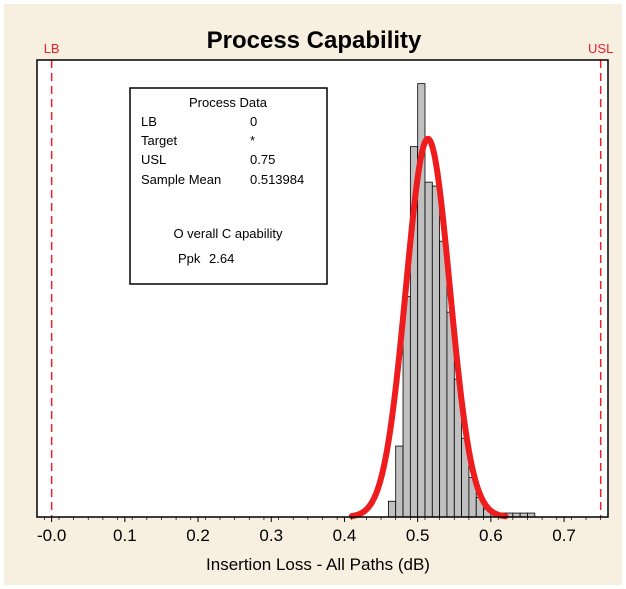  What do you see at coordinates (51, 535) in the screenshot?
I see `x-tick-label: -0.0` at bounding box center [51, 535].